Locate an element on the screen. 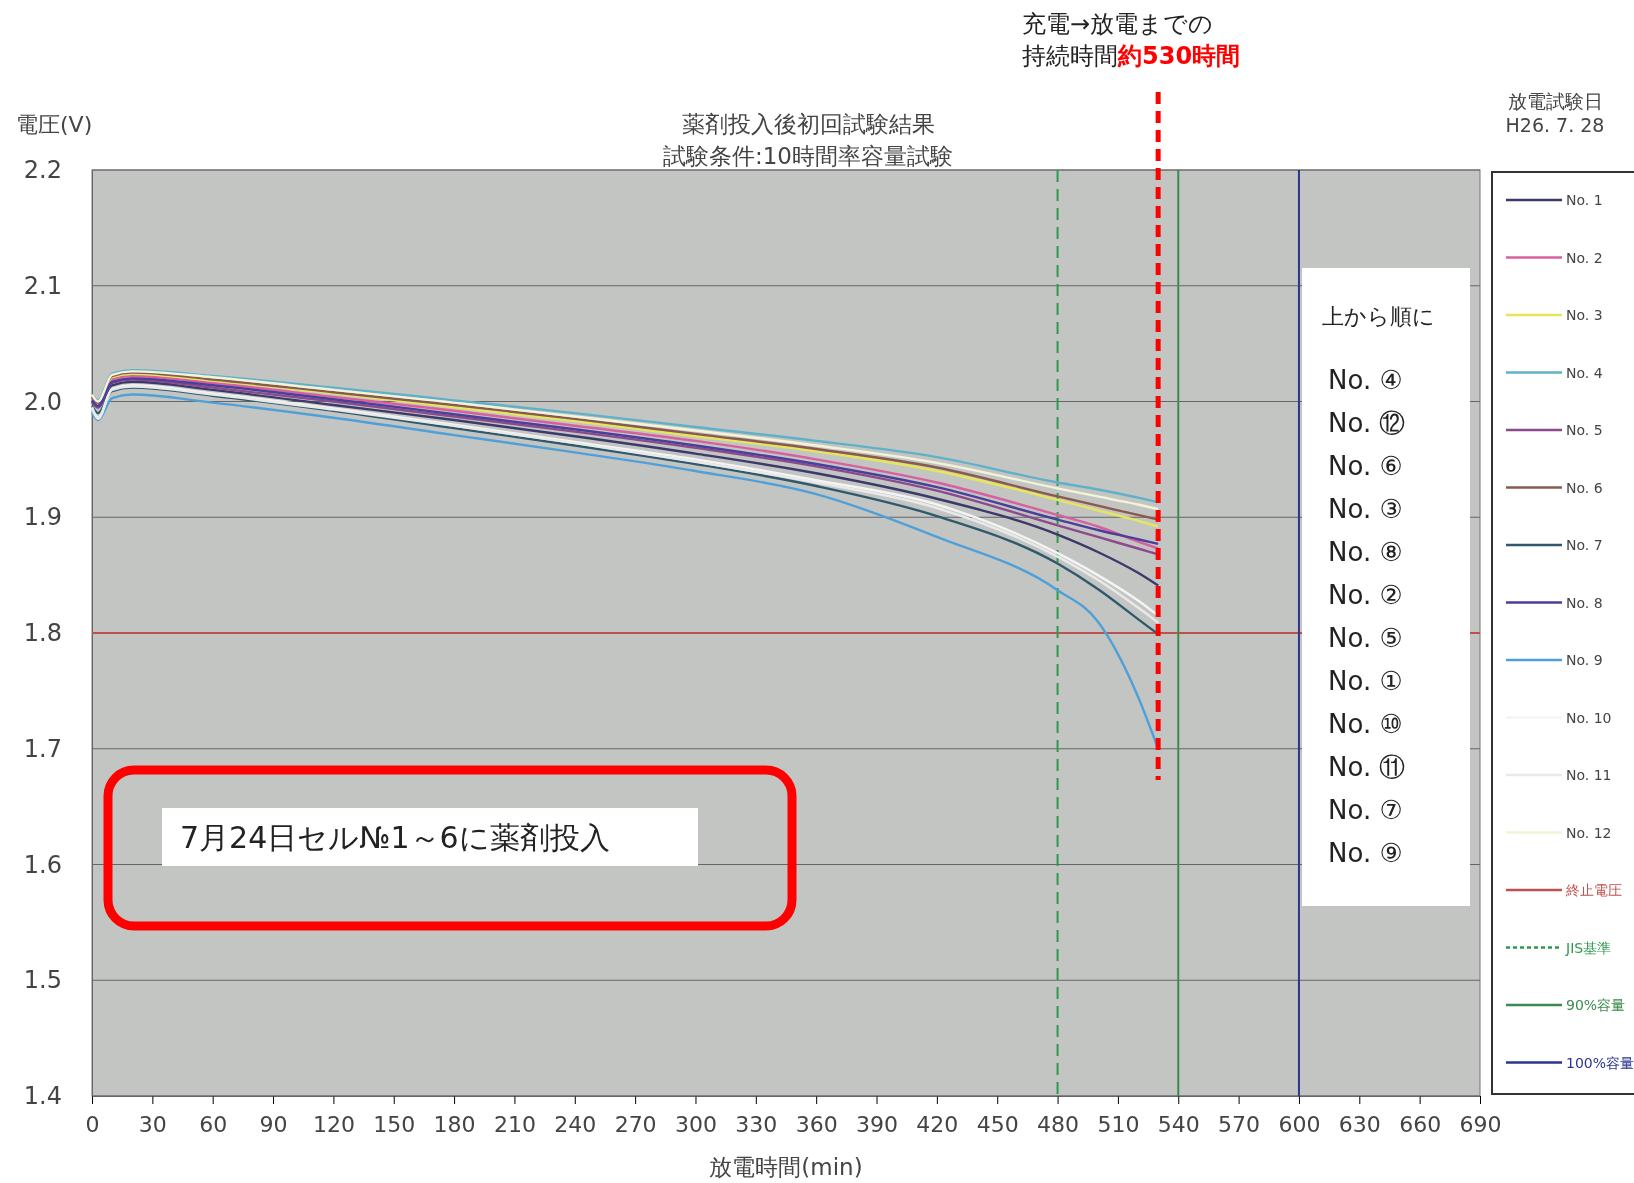  x-tick-label: 90 is located at coordinates (273, 1124).